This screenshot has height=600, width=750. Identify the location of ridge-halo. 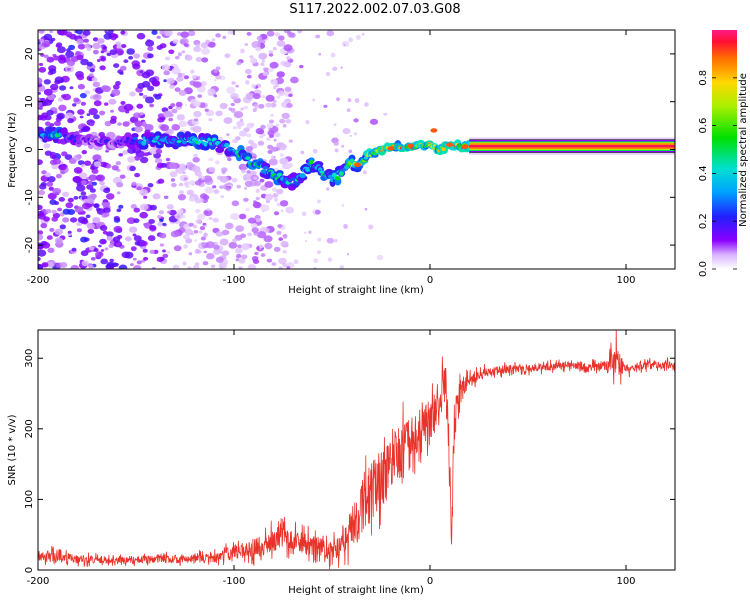
(135, 136).